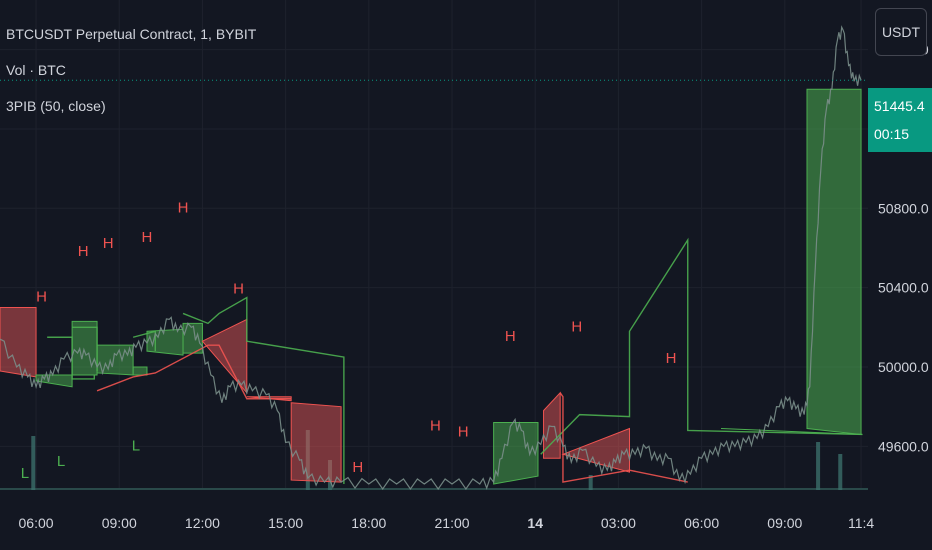  What do you see at coordinates (36, 70) in the screenshot?
I see `volume-legend: Vol · BTC` at bounding box center [36, 70].